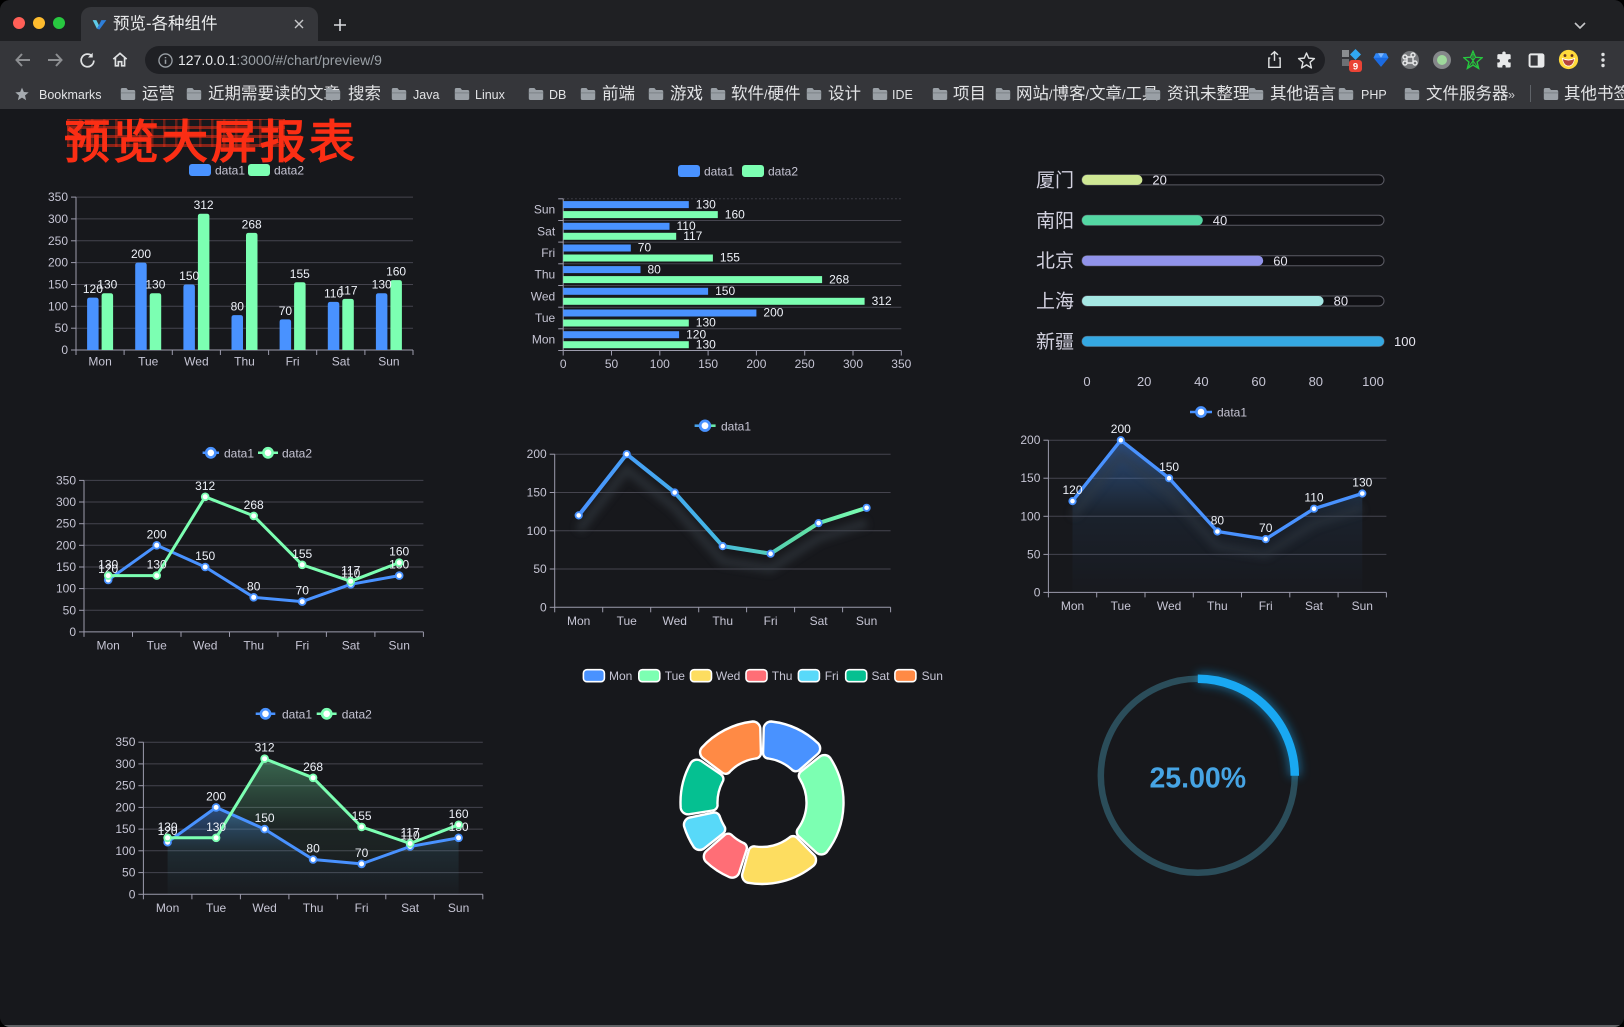  What do you see at coordinates (1355, 67) in the screenshot?
I see `svg-text: 9` at bounding box center [1355, 67].